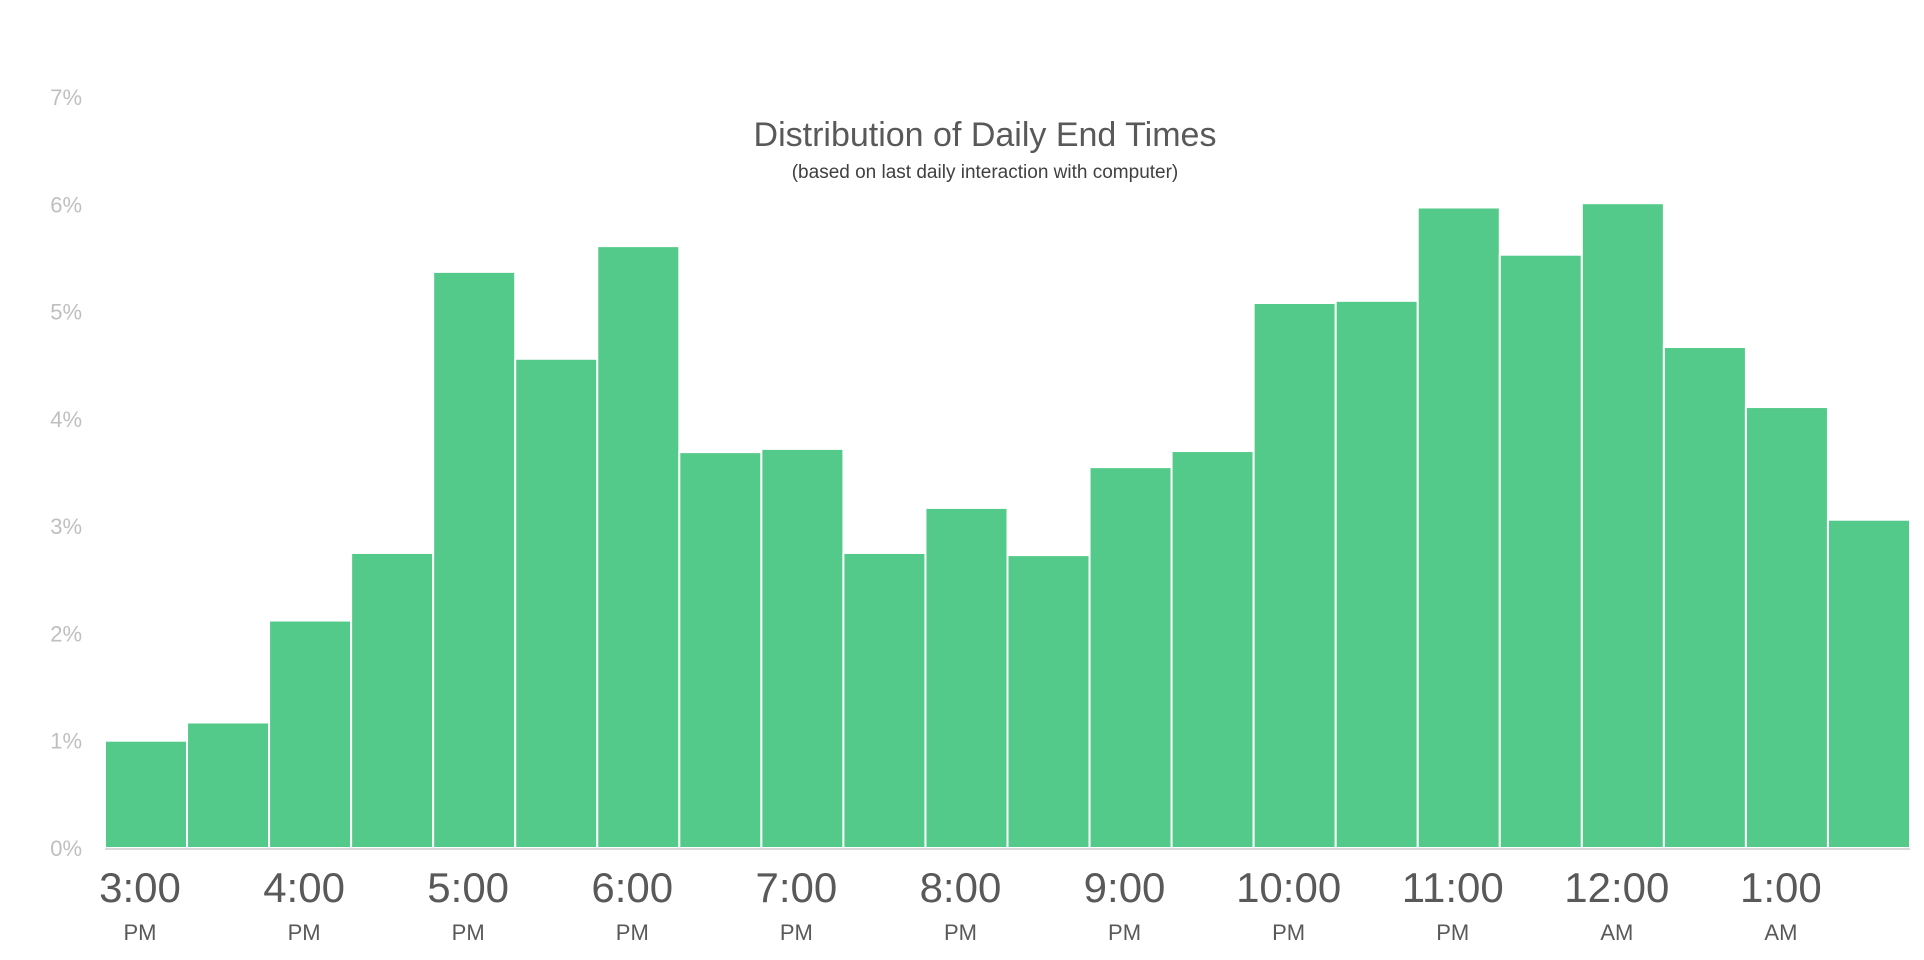  I want to click on x-tick-time-7: 10:00, so click(1288, 887).